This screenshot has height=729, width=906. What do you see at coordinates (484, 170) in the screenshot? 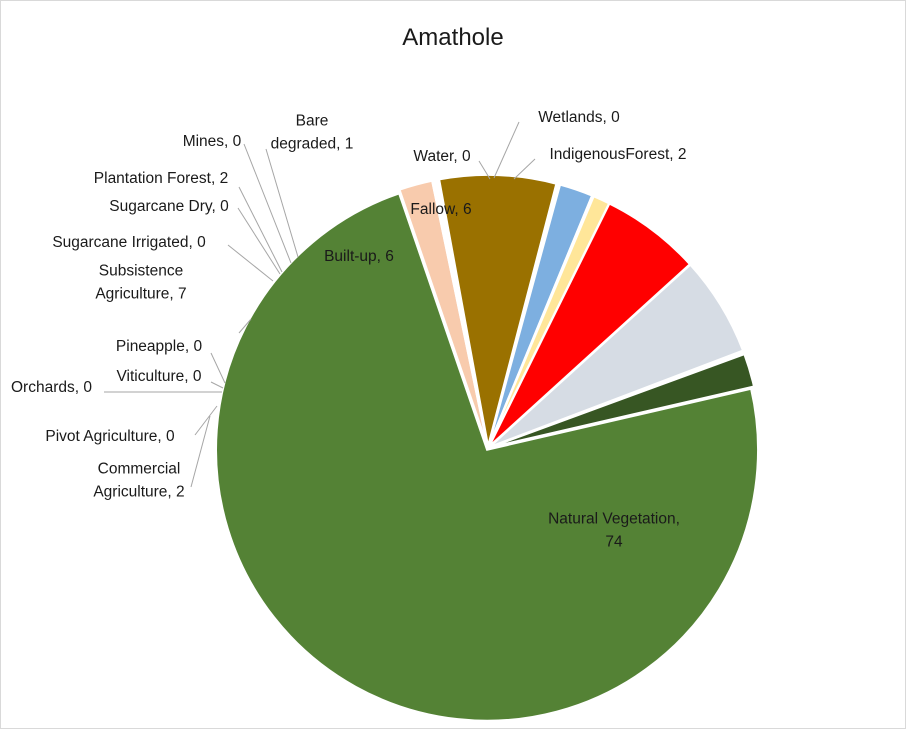
I see `leader-line-water` at bounding box center [484, 170].